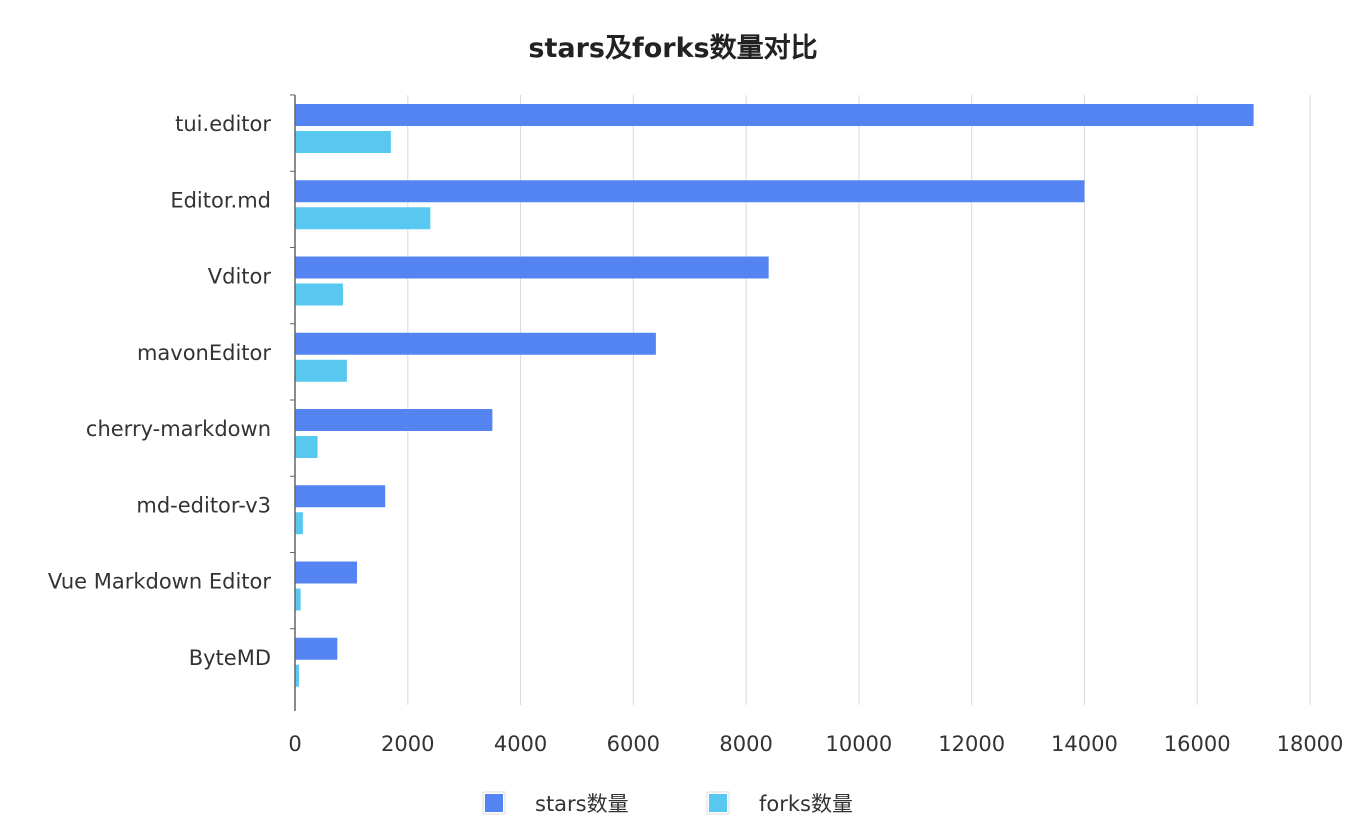 The height and width of the screenshot is (833, 1346). Describe the element at coordinates (633, 744) in the screenshot. I see `x-tick-label: 6000` at that location.